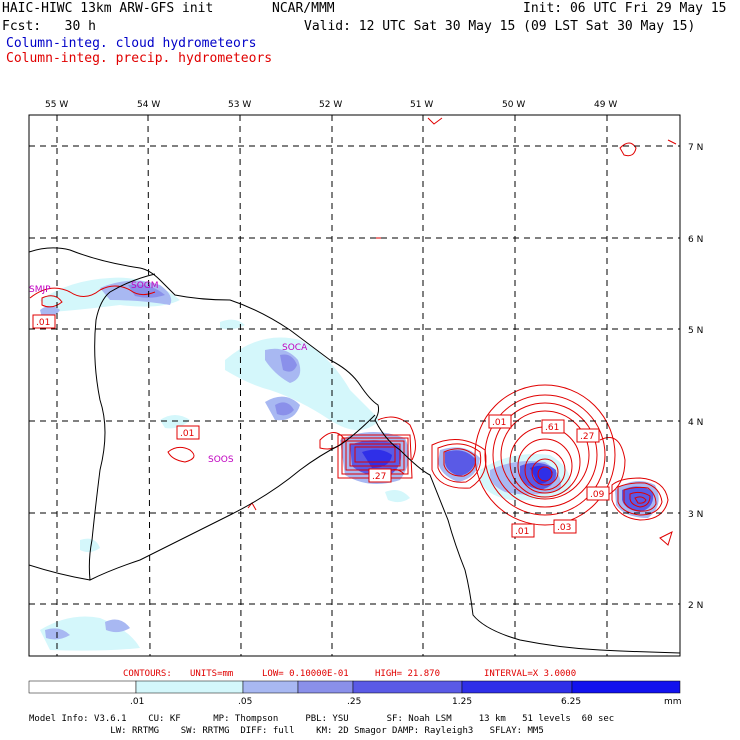 Image resolution: width=740 pixels, height=740 pixels. What do you see at coordinates (571, 702) in the screenshot?
I see `colorbar-label: 6.25` at bounding box center [571, 702].